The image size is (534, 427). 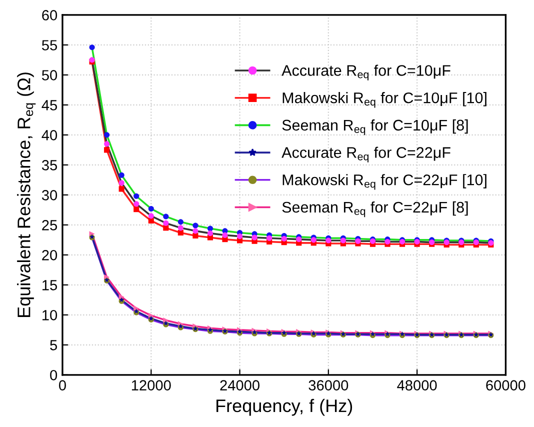 What do you see at coordinates (50, 165) in the screenshot?
I see `y-tick-label: 35` at bounding box center [50, 165].